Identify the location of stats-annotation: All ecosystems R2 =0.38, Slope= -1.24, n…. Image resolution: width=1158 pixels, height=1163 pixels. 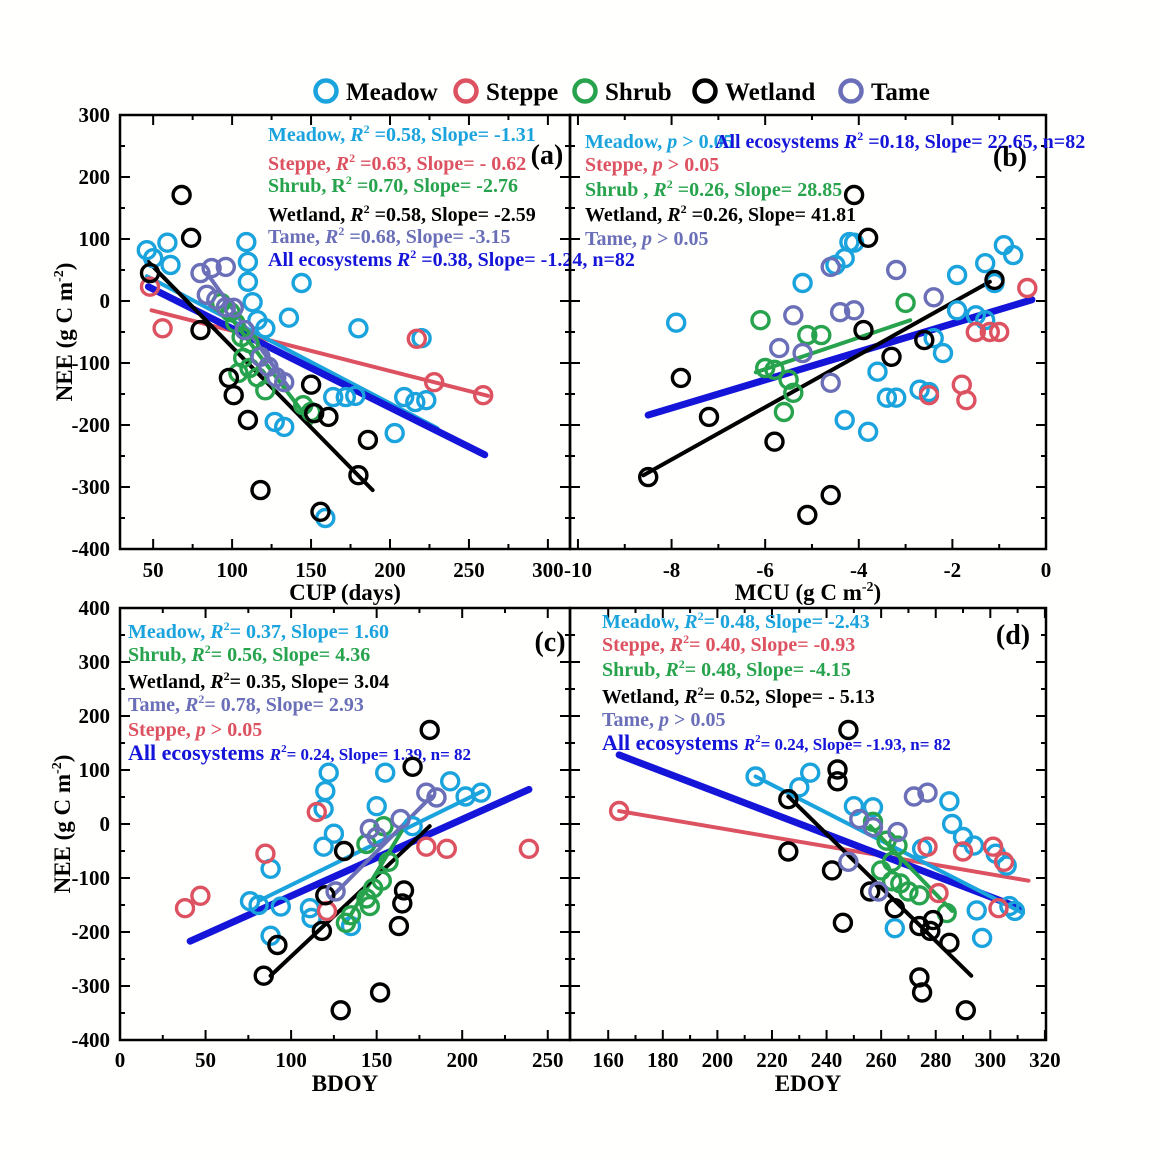
(451, 259).